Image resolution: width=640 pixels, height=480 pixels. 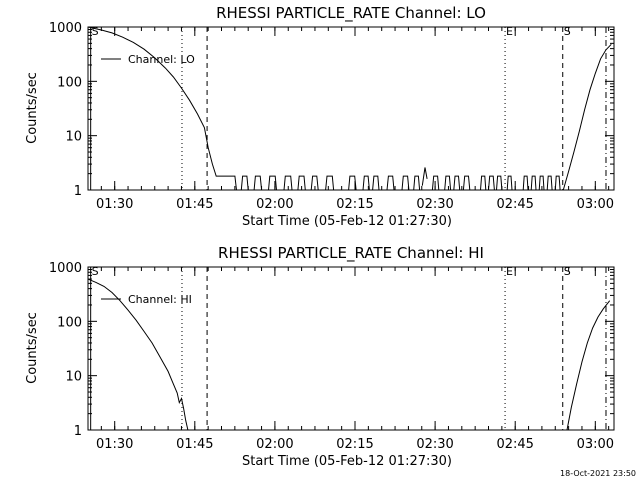 I want to click on legend: Channel: LO, so click(x=148, y=59).